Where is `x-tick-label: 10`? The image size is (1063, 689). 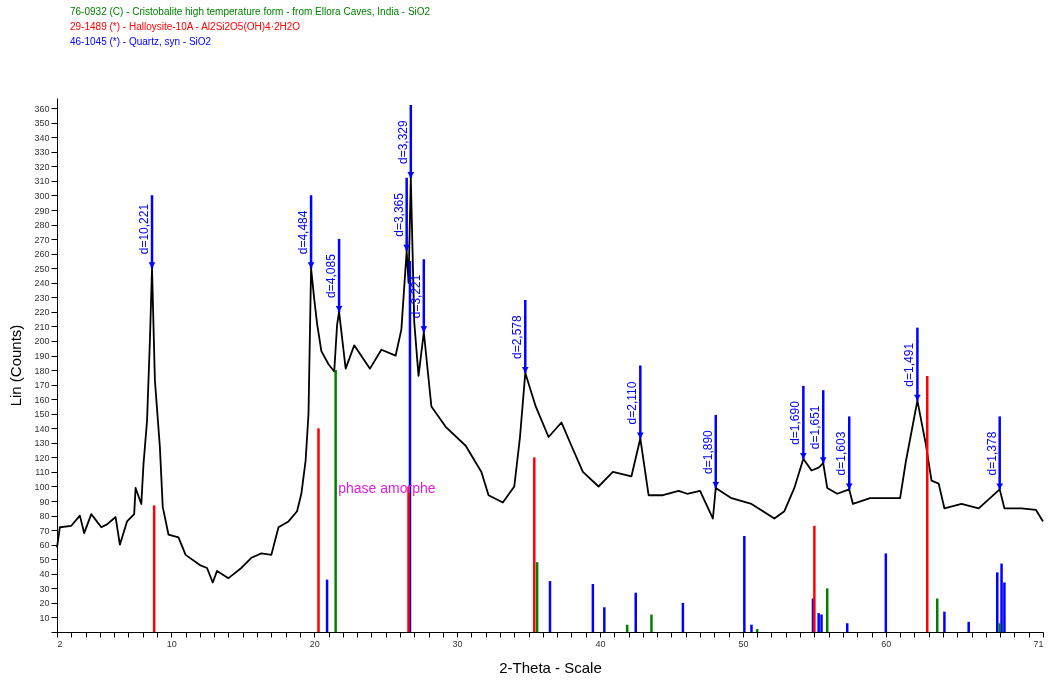
x-tick-label: 10 is located at coordinates (171, 643).